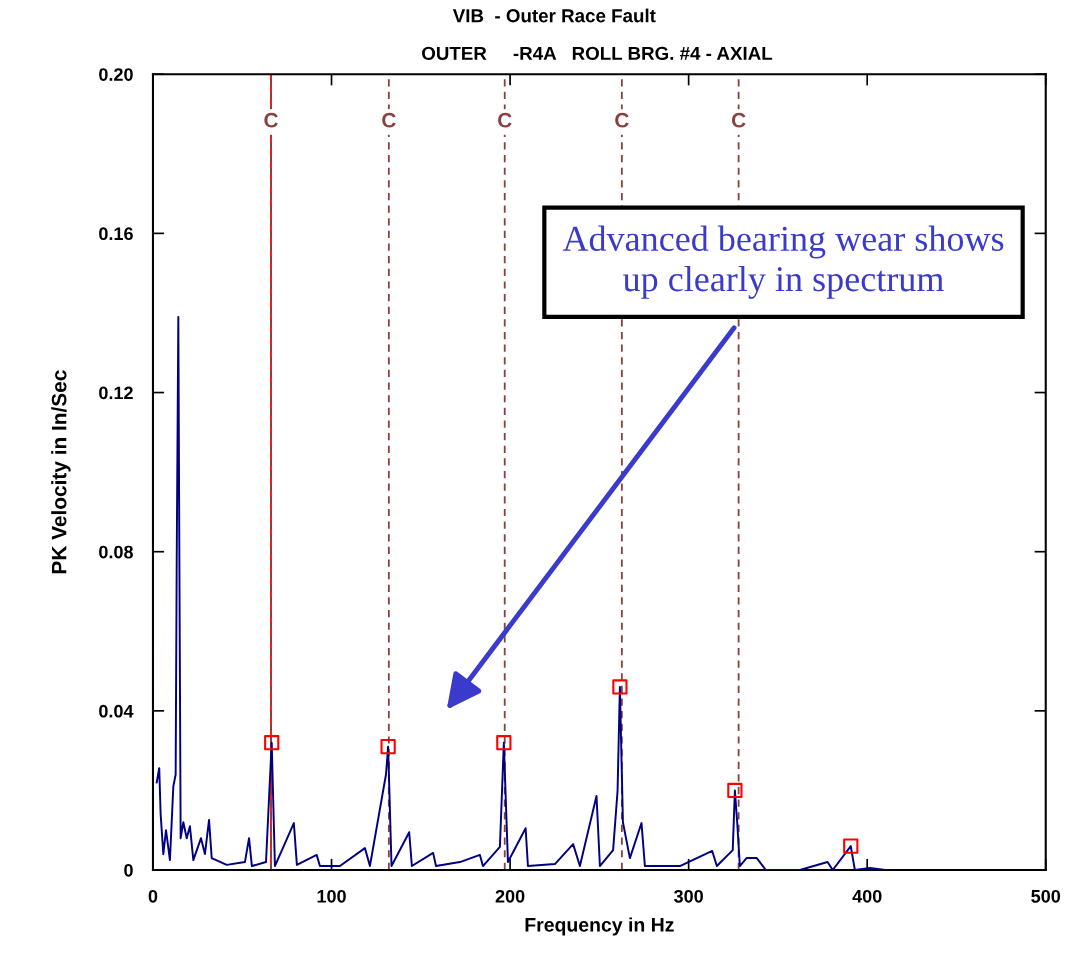 This screenshot has height=964, width=1066. I want to click on chart-subtitle: OUTER -R4A ROLL BRG. #4 - AXIAL, so click(597, 53).